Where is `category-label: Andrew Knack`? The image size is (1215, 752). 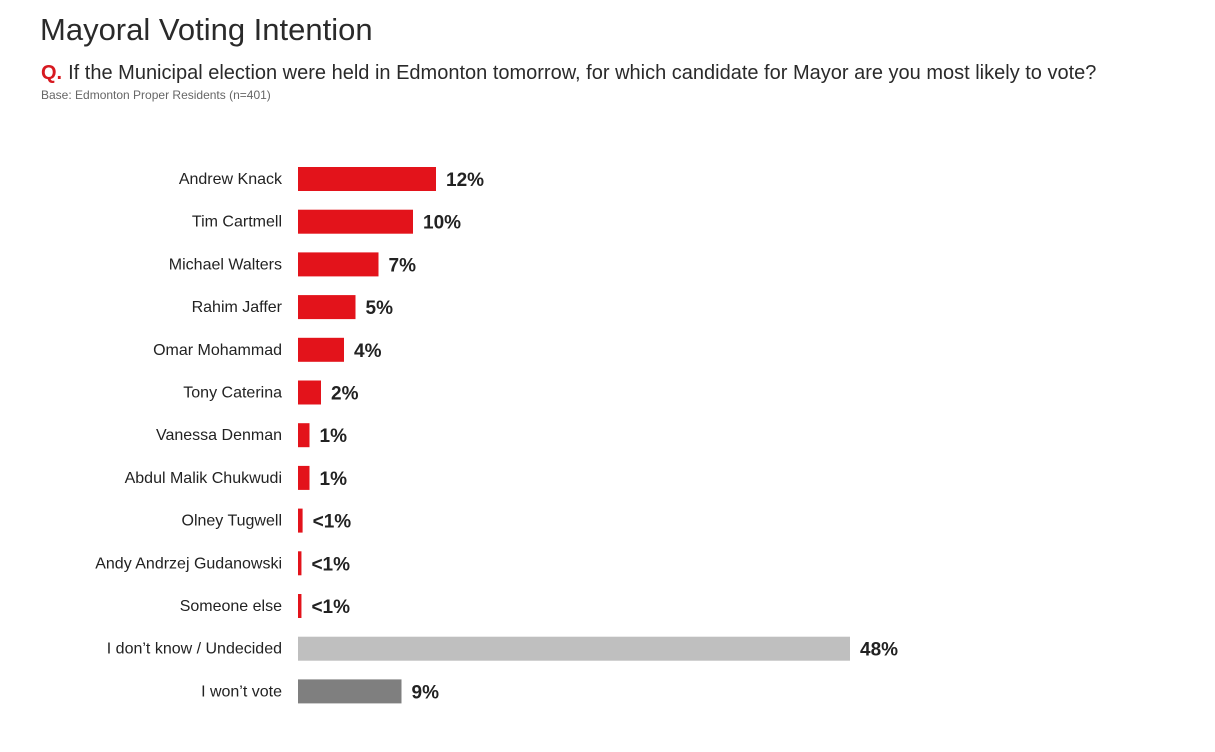 category-label: Andrew Knack is located at coordinates (231, 179).